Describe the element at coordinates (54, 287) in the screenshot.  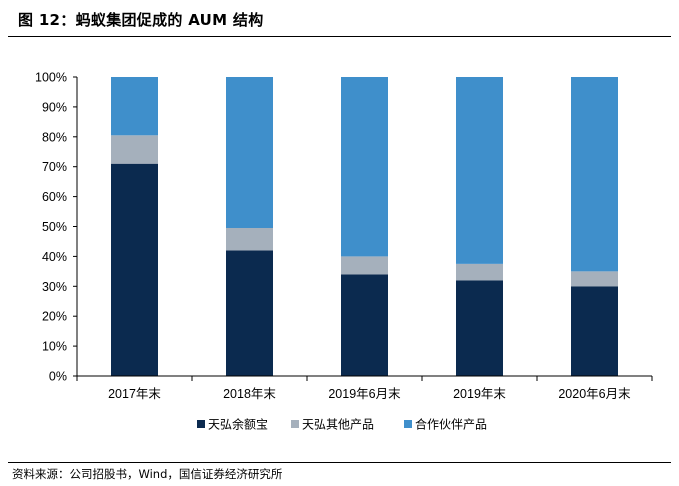
I see `y-tick-label: 30%` at that location.